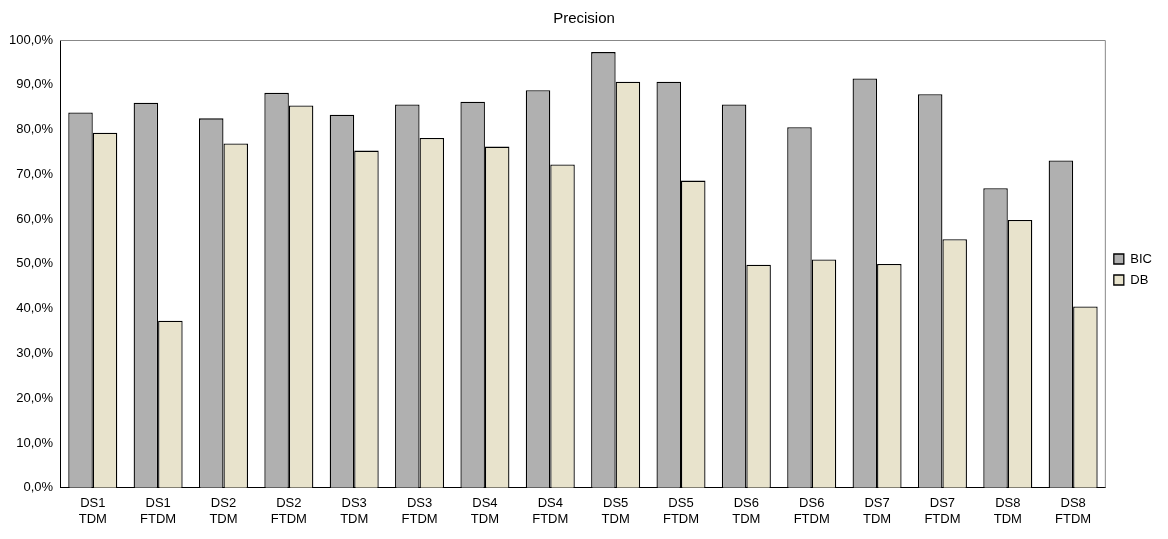 This screenshot has height=539, width=1168. What do you see at coordinates (584, 18) in the screenshot?
I see `chart-title: Precision` at bounding box center [584, 18].